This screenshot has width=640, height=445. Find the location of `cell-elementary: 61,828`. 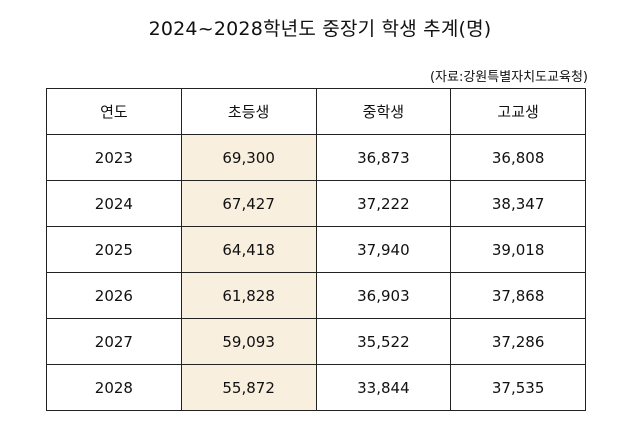

cell-elementary: 61,828 is located at coordinates (248, 295).